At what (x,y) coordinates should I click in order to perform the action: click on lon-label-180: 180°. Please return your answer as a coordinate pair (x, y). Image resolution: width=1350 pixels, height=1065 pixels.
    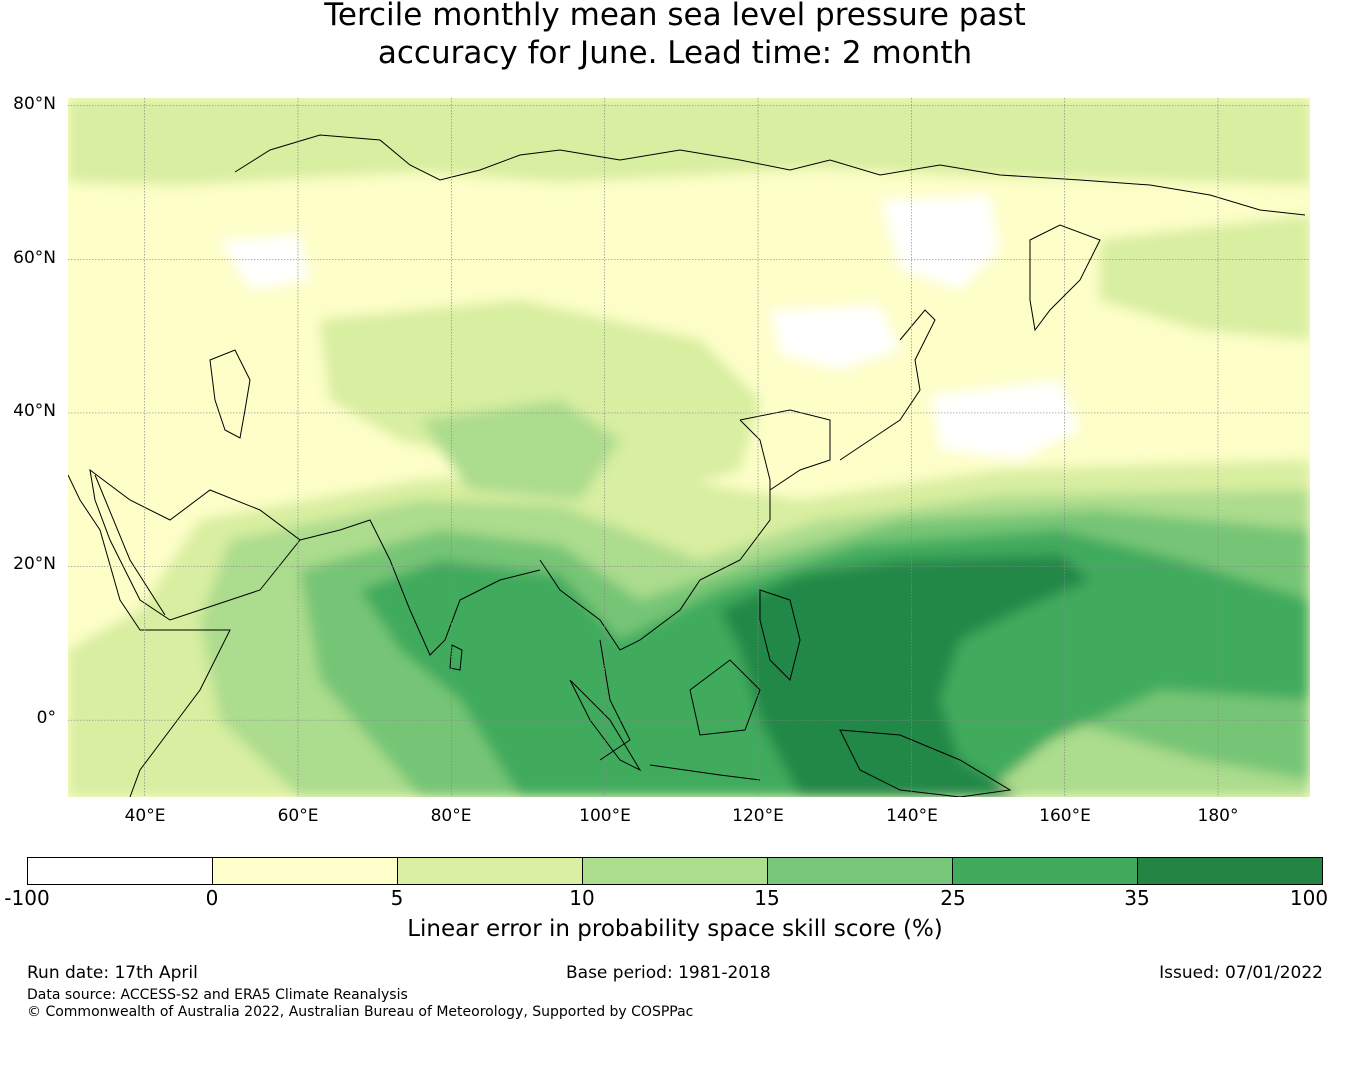
    Looking at the image, I should click on (1218, 816).